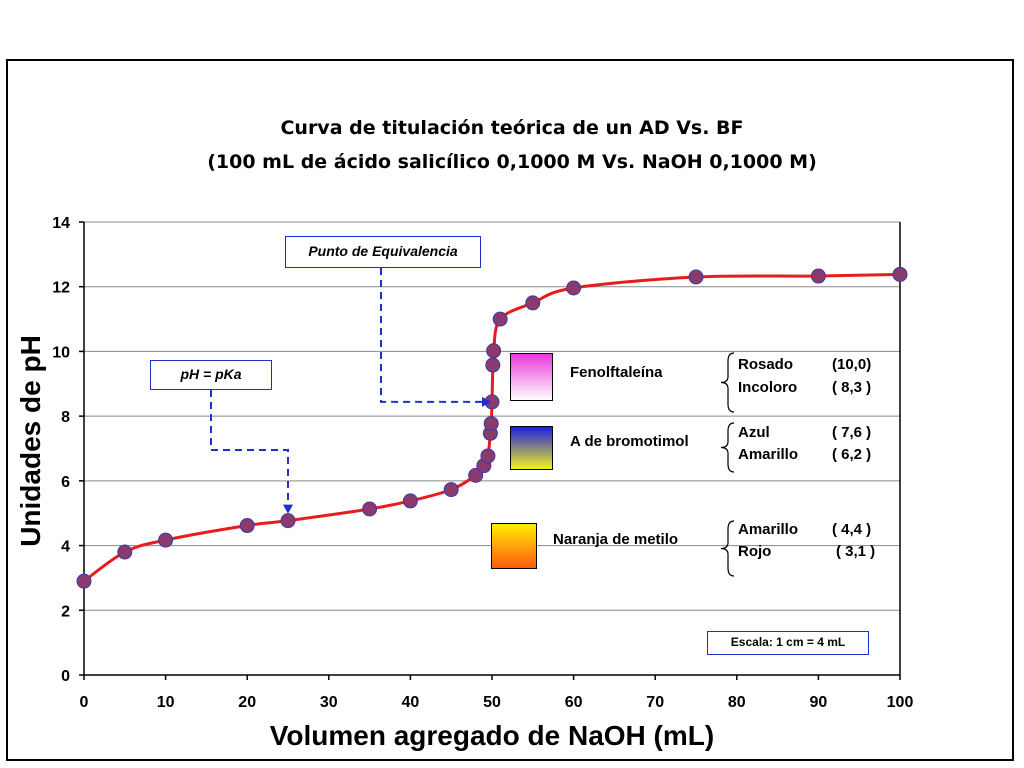 Image resolution: width=1024 pixels, height=768 pixels. Describe the element at coordinates (852, 432) in the screenshot. I see `indicator-range: ( 7,6 )` at that location.